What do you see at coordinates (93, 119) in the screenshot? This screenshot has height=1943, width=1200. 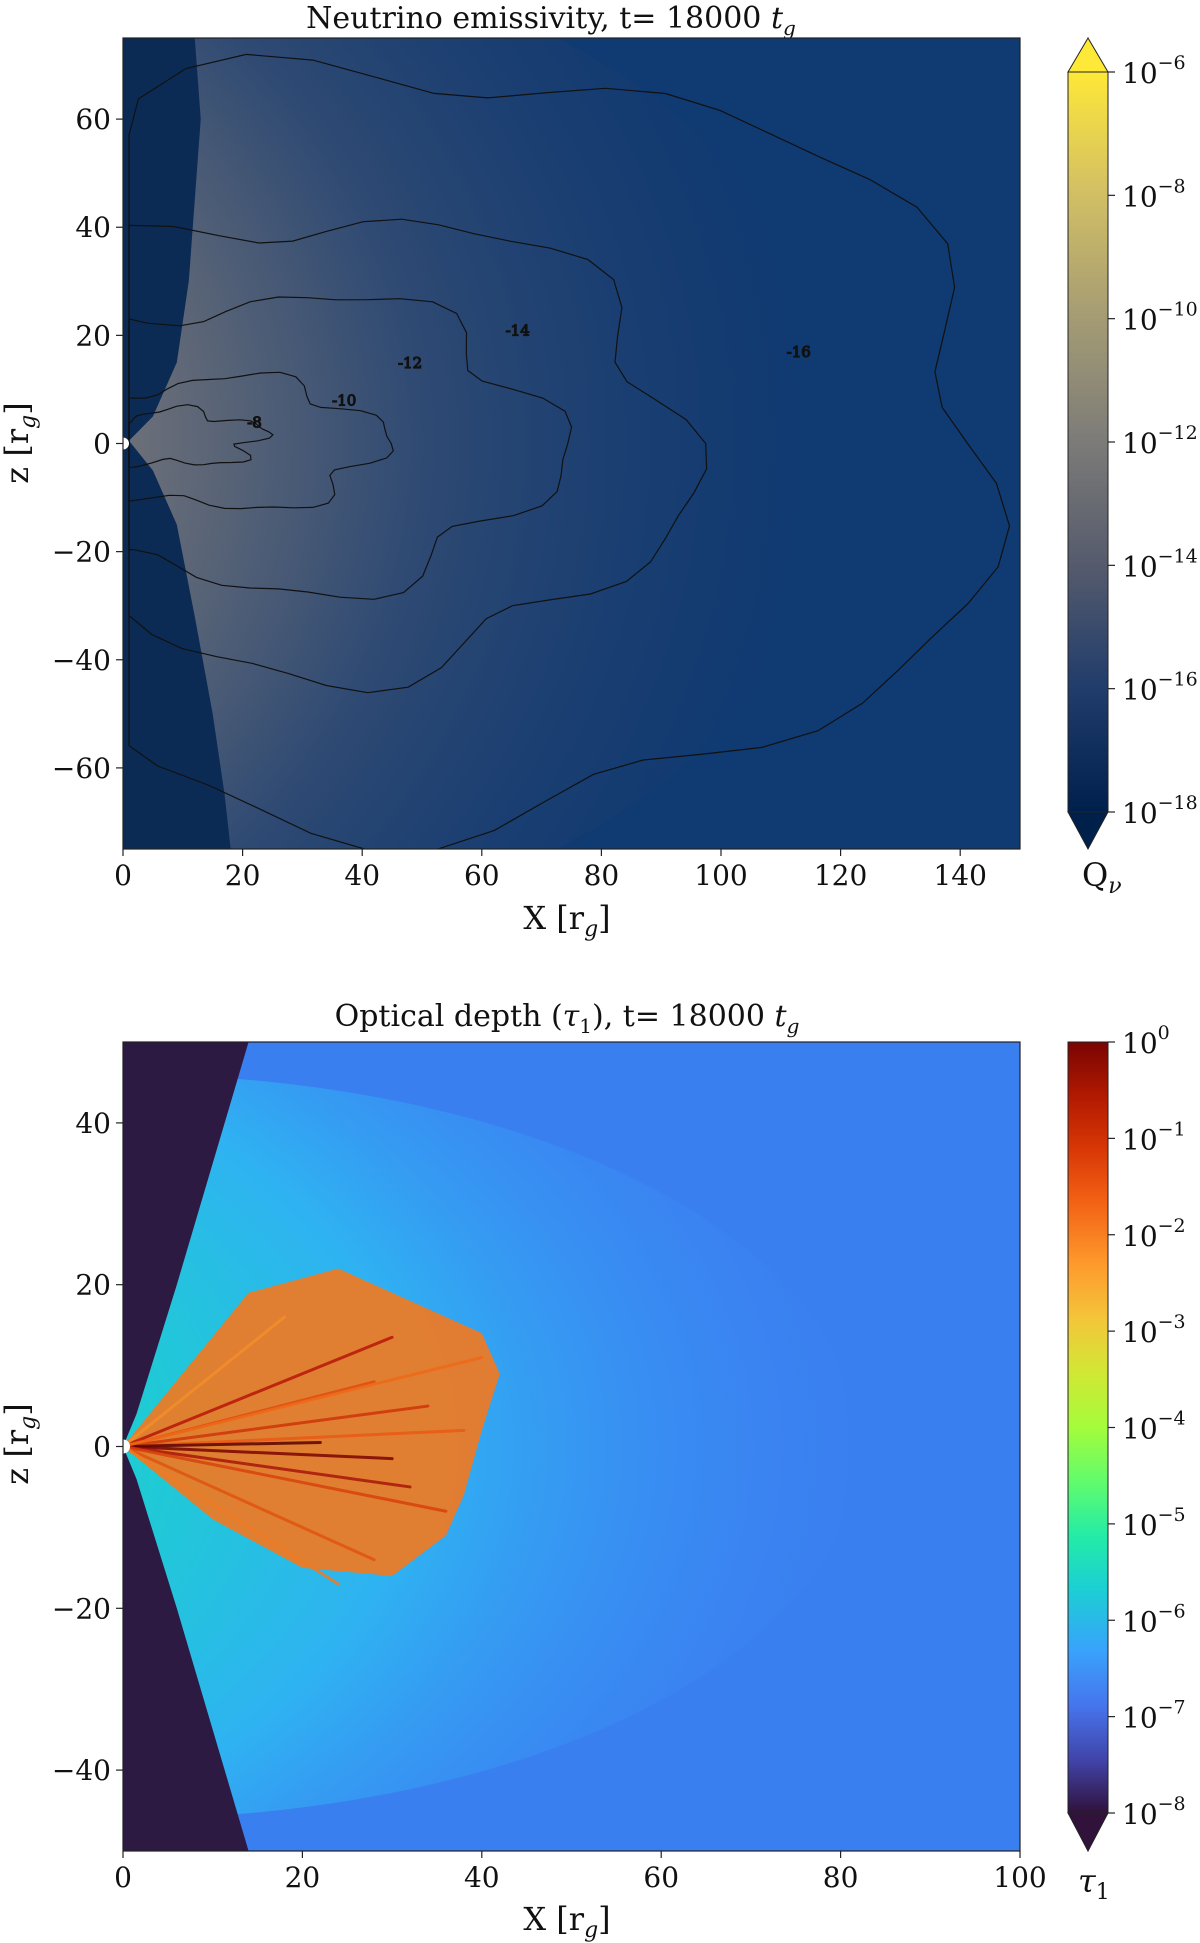 I see `y-tick-label: 60` at bounding box center [93, 119].